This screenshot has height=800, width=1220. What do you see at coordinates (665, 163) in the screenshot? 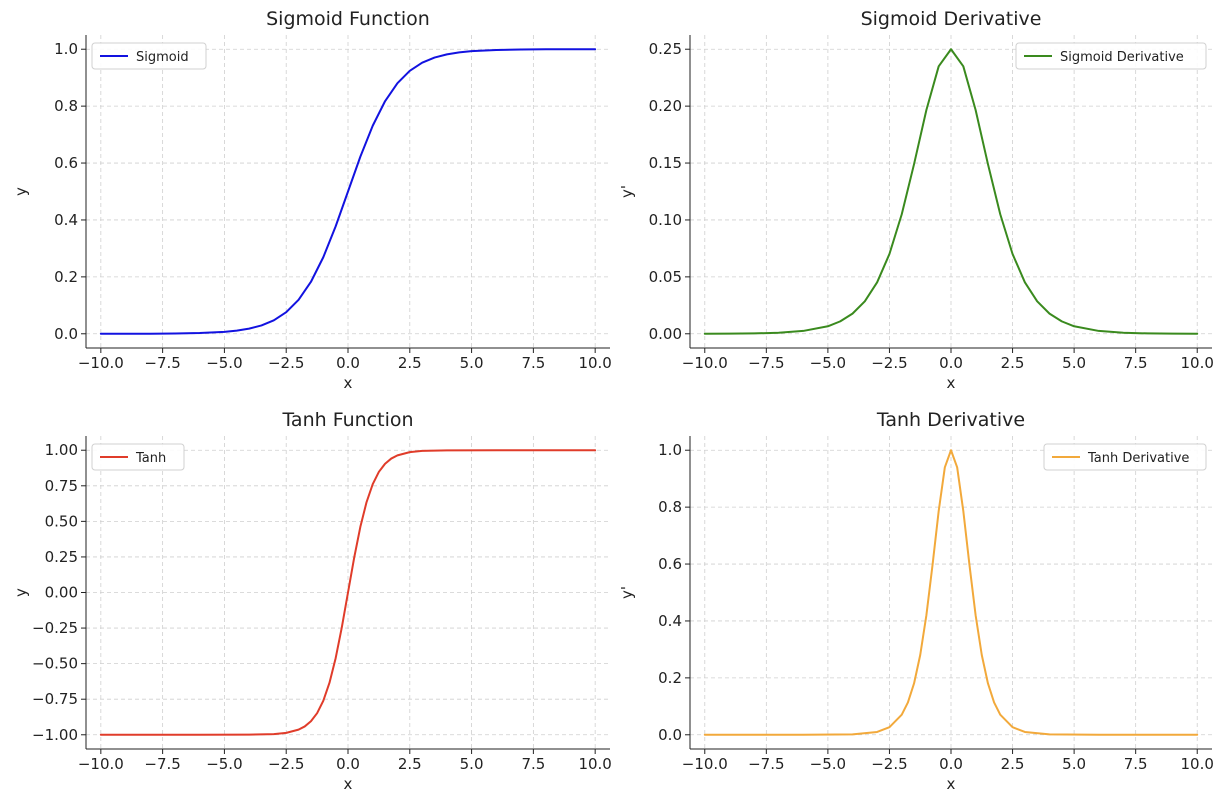
I see `y-tick-label: 0.15` at bounding box center [665, 163].